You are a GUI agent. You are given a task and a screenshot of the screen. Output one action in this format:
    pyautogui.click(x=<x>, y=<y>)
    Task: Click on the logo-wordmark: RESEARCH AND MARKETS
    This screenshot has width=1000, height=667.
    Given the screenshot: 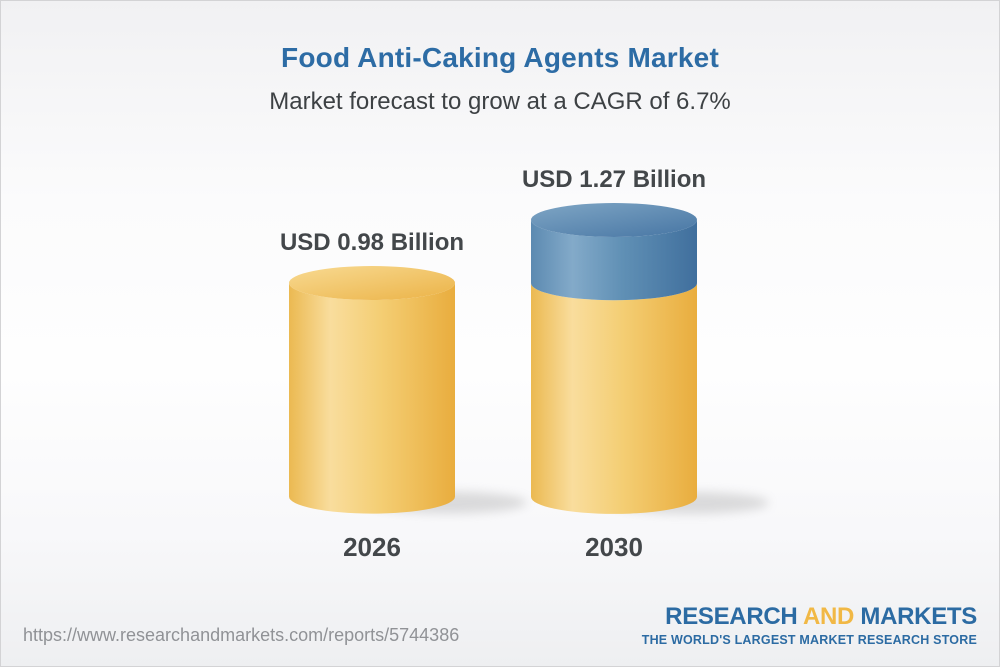 What is the action you would take?
    pyautogui.click(x=809, y=617)
    